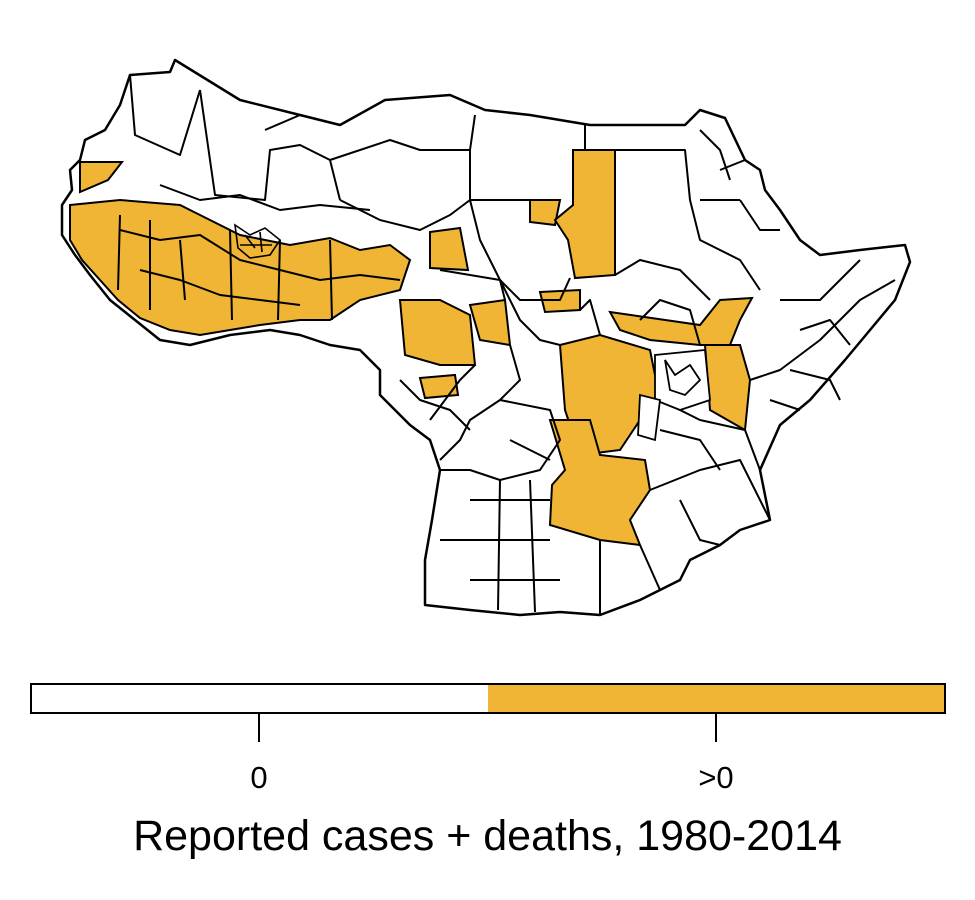  Describe the element at coordinates (102, 177) in the screenshot. I see `district-senegal-north` at that location.